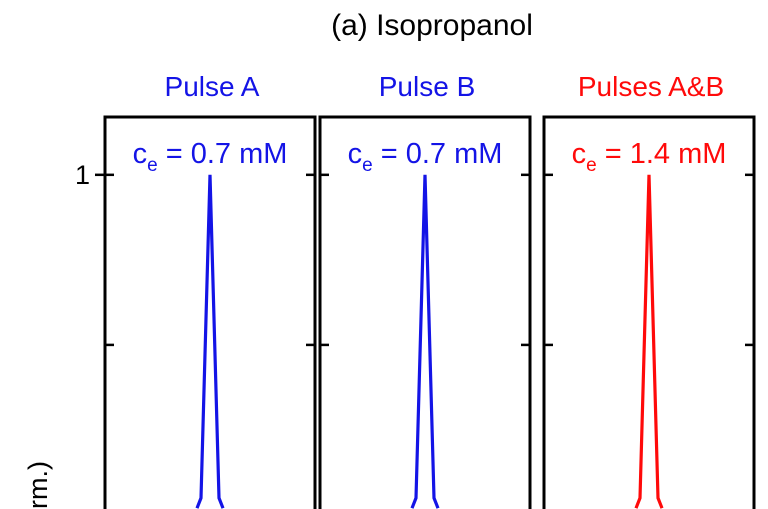 Image resolution: width=768 pixels, height=509 pixels. I want to click on panel-title: Pulses A&B, so click(651, 86).